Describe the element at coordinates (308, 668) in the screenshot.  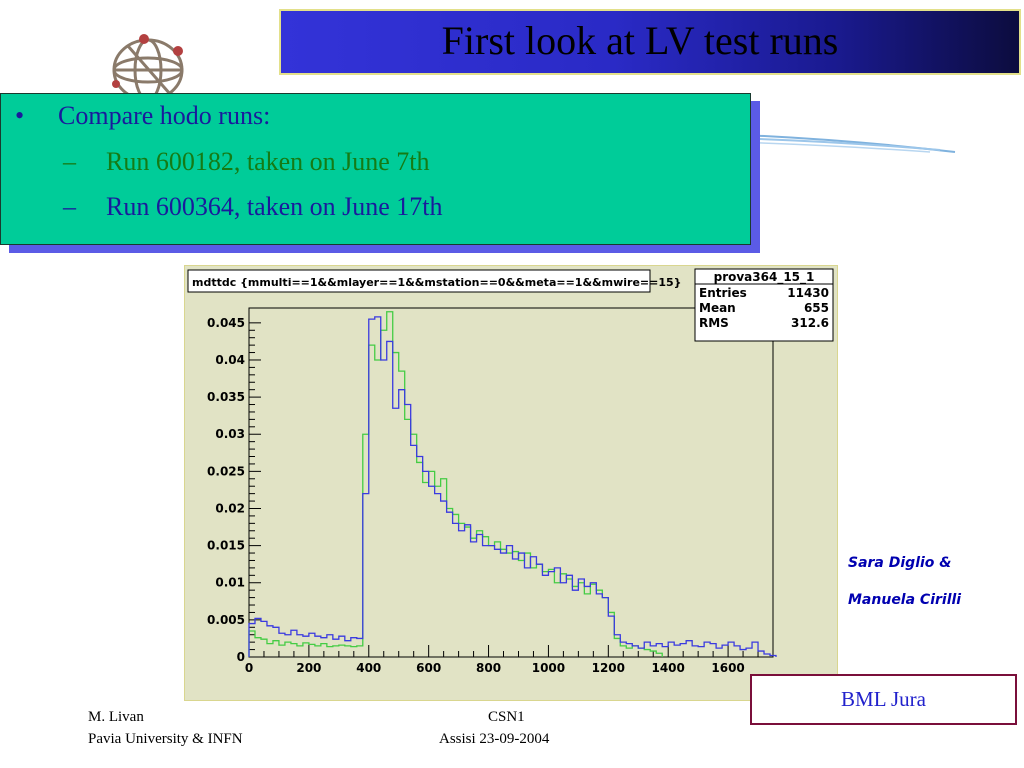
I see `x-tick-label: 200` at that location.